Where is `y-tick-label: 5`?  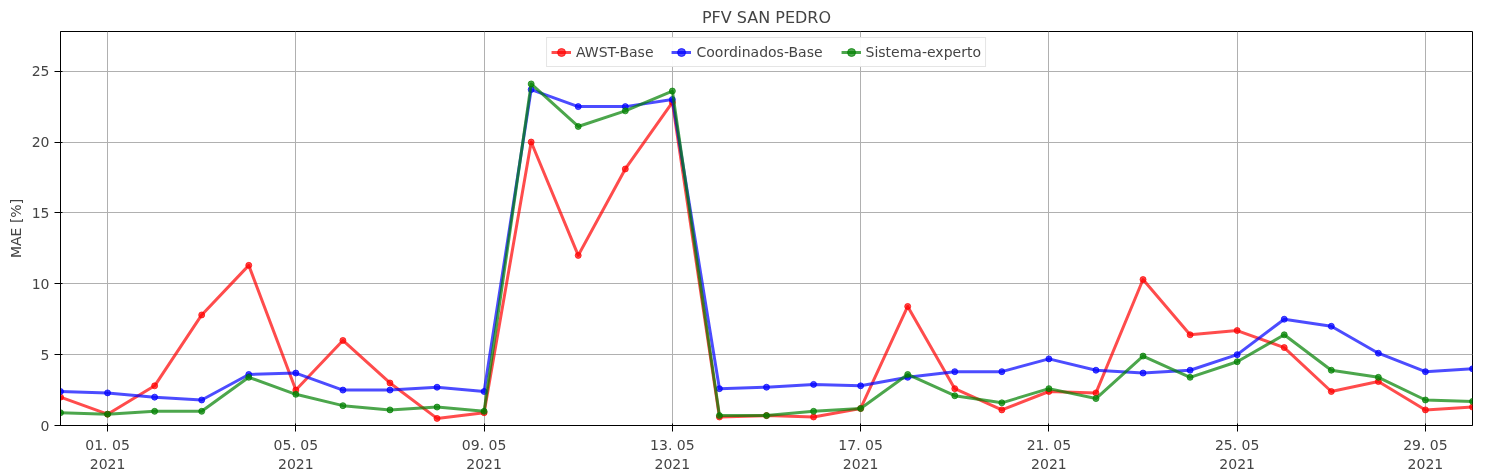
y-tick-label: 5 is located at coordinates (45, 354).